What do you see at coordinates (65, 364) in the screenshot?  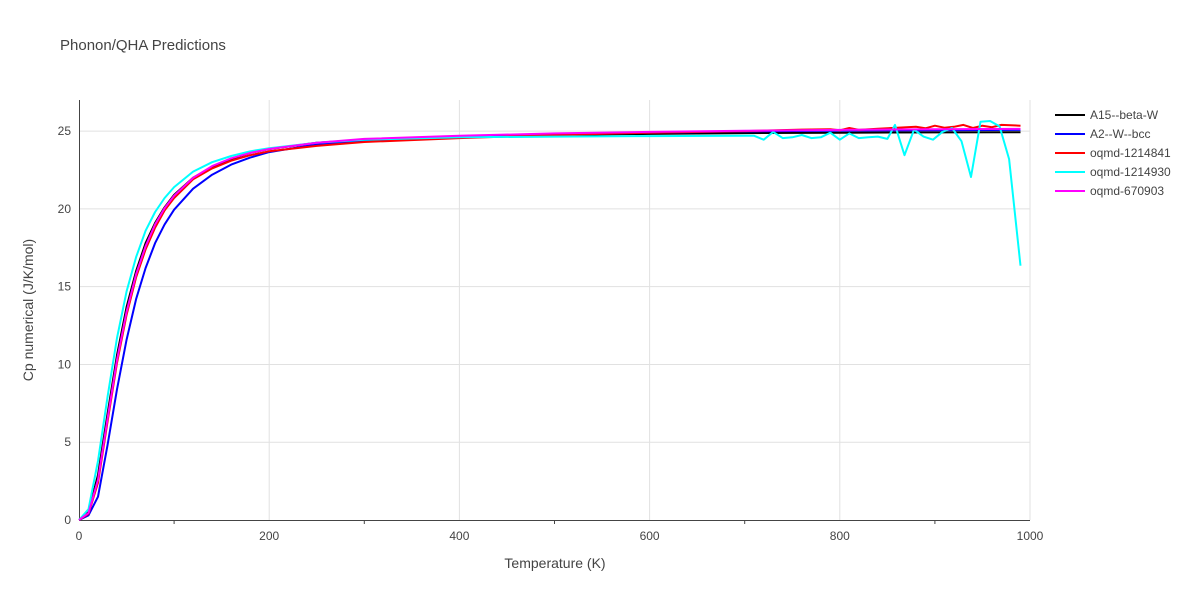 I see `y-tick-label: 10` at bounding box center [65, 364].